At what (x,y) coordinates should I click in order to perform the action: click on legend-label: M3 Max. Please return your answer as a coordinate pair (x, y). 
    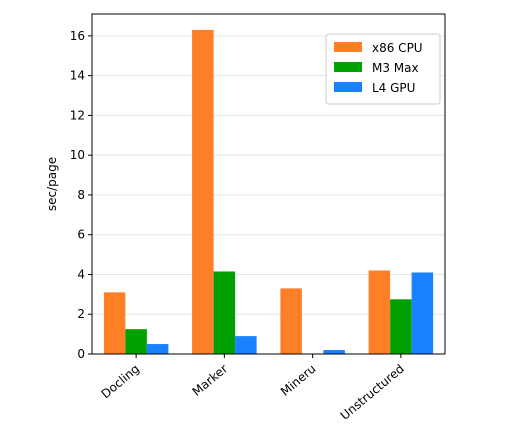
    Looking at the image, I should click on (395, 68).